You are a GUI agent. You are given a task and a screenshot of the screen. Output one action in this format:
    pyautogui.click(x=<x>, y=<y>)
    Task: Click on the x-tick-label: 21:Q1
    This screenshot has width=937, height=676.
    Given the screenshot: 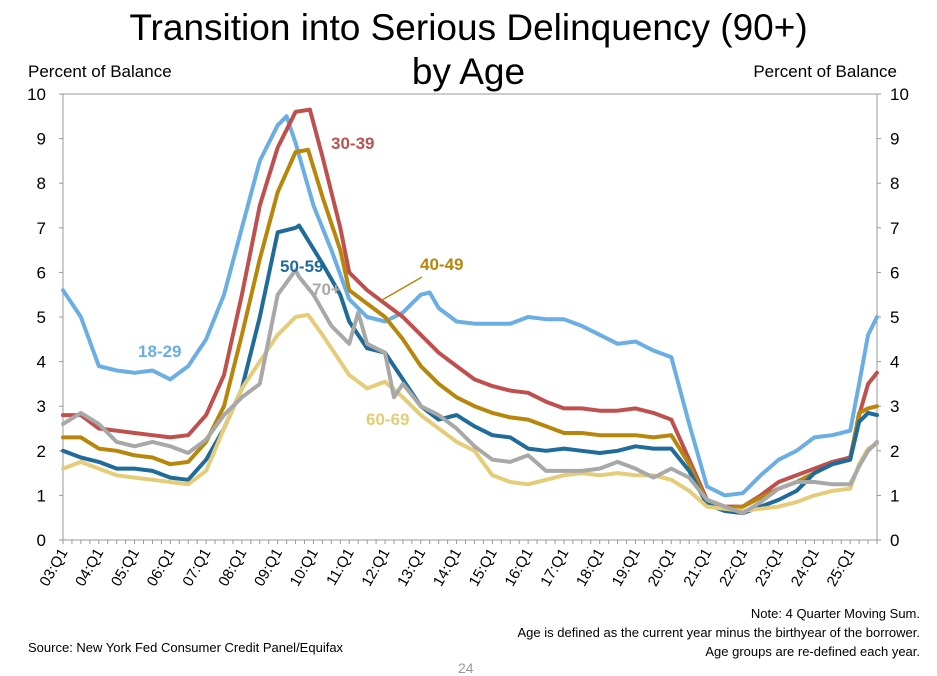 What is the action you would take?
    pyautogui.click(x=697, y=568)
    